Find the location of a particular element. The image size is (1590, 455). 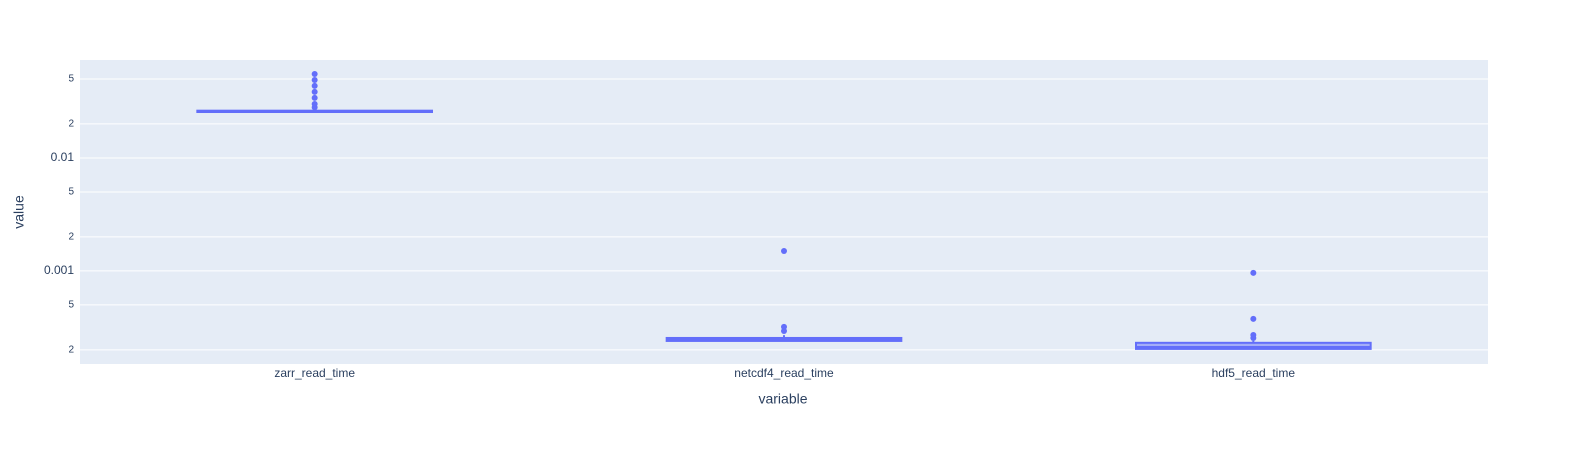

y-tick-label: 0.001 is located at coordinates (59, 270).